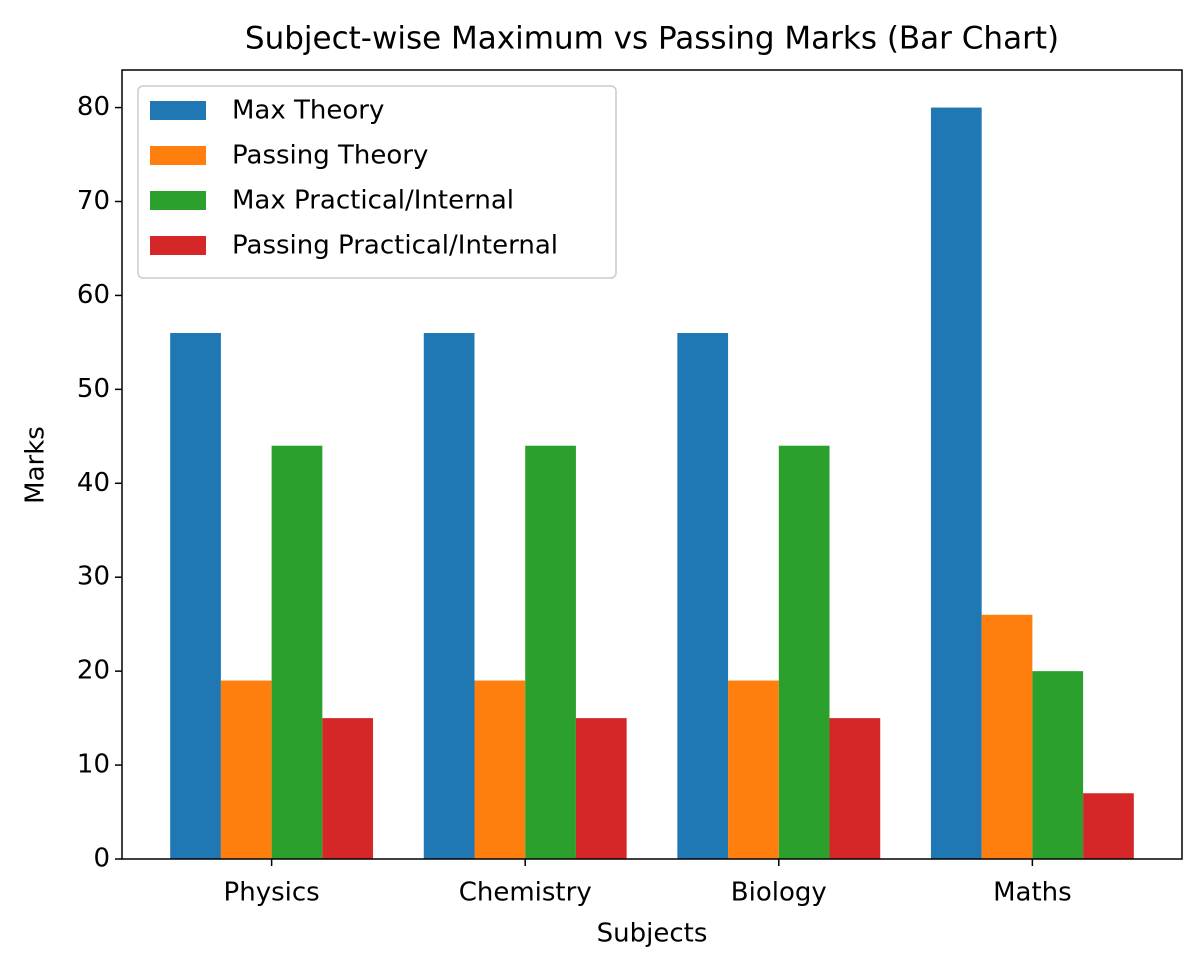 The image size is (1200, 972). What do you see at coordinates (93, 389) in the screenshot?
I see `y-tick-label: 50` at bounding box center [93, 389].